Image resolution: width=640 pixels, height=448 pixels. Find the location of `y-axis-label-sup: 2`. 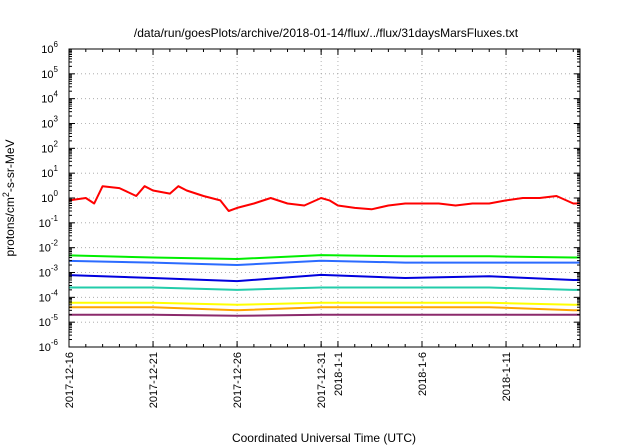

y-axis-label-sup: 2 is located at coordinates (6, 194).